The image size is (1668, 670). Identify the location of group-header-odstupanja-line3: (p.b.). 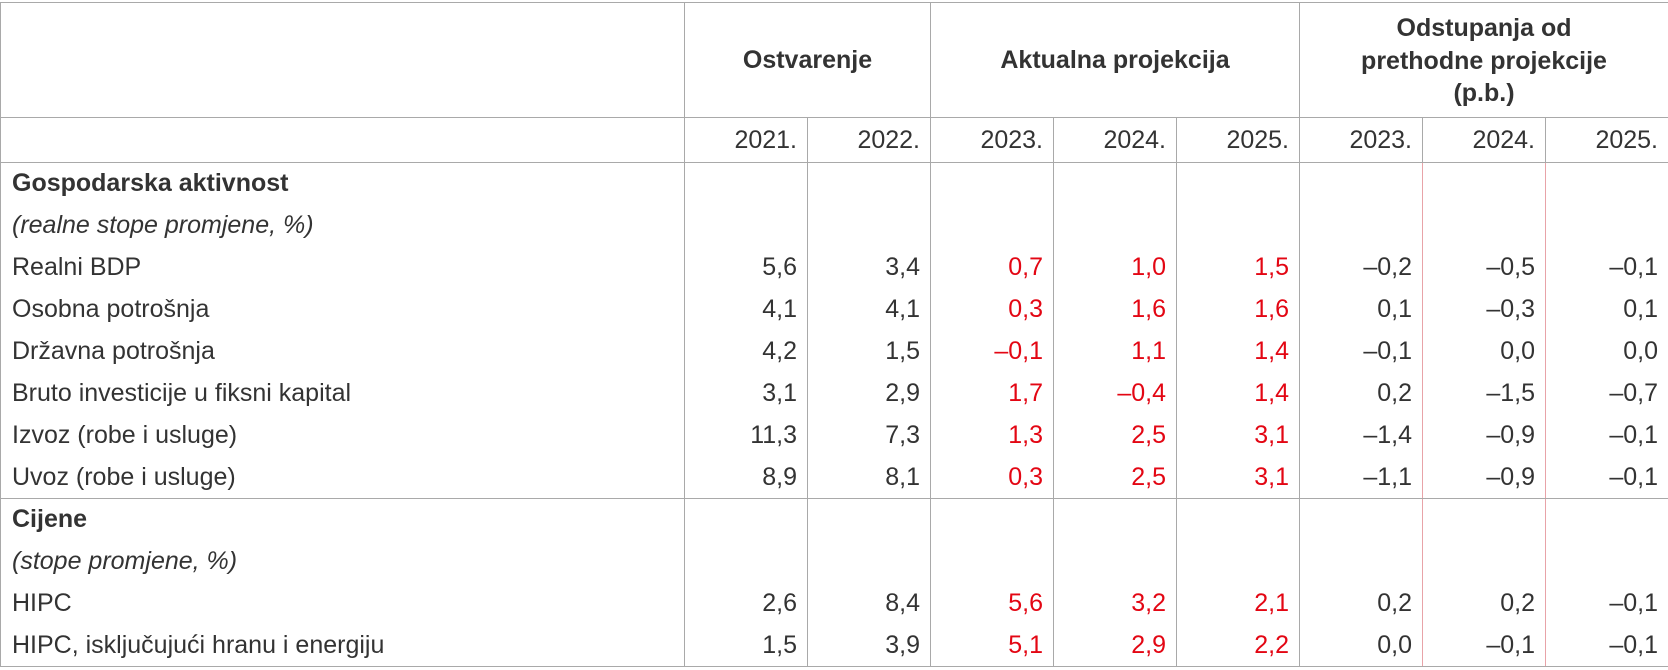
(1484, 93).